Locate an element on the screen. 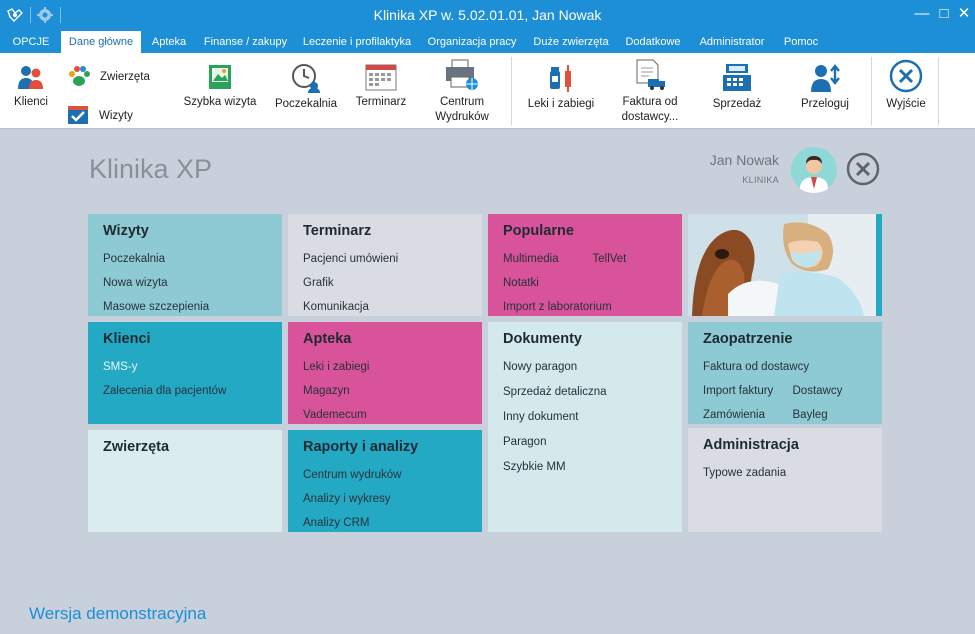  exit-close-icon is located at coordinates (906, 76).